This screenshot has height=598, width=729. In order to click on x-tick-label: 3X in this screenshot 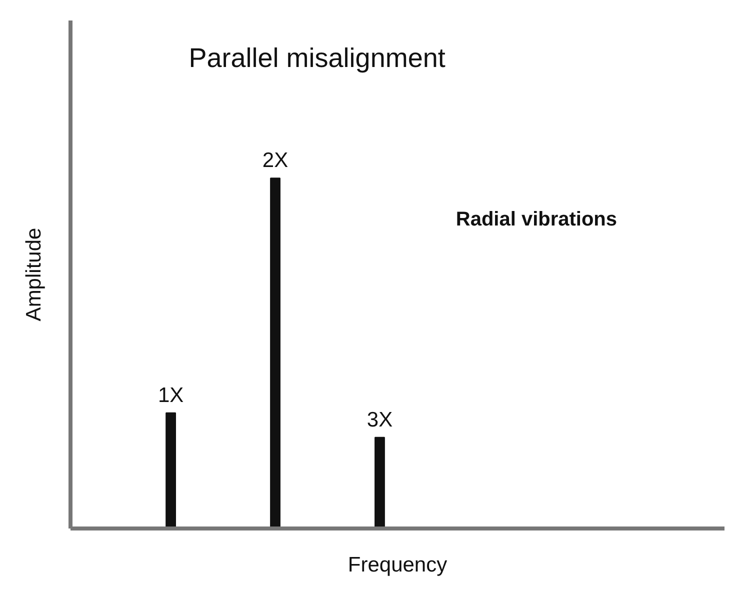, I will do `click(379, 420)`.